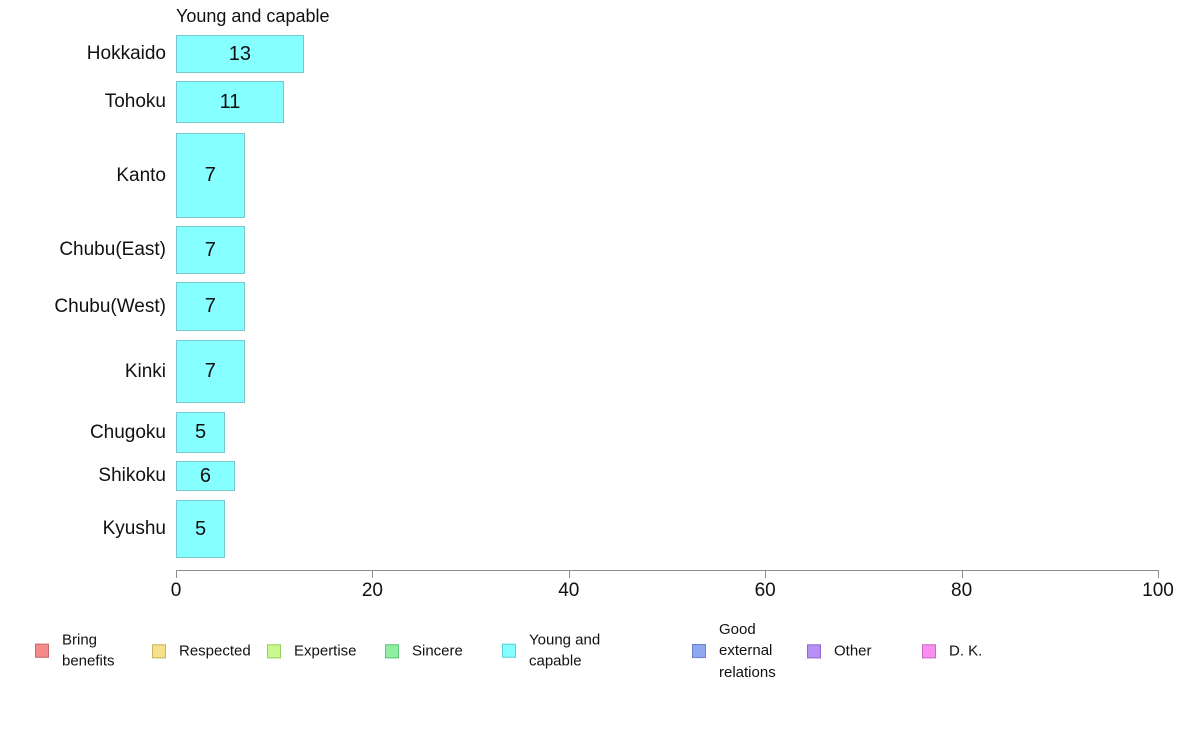  I want to click on bar-row: Shikoku 6, so click(594, 476).